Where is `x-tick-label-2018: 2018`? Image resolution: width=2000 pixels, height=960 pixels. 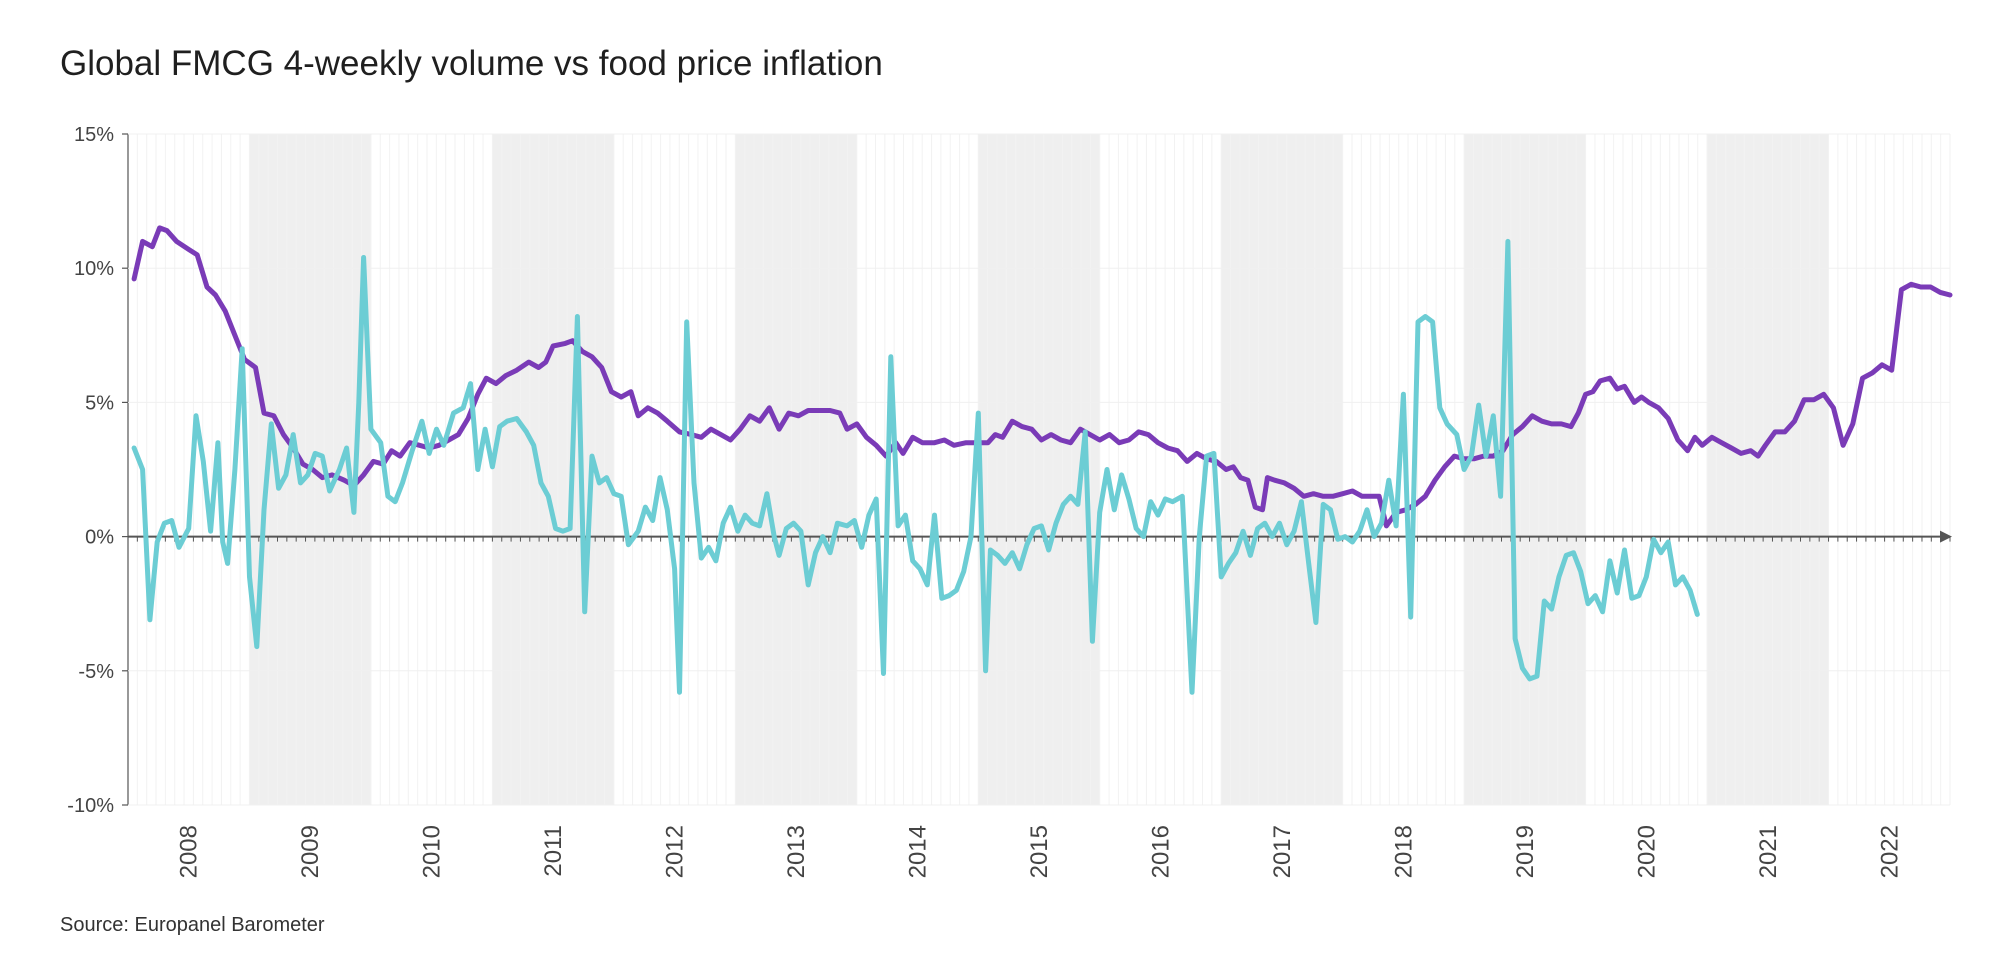 x-tick-label-2018: 2018 is located at coordinates (1403, 851).